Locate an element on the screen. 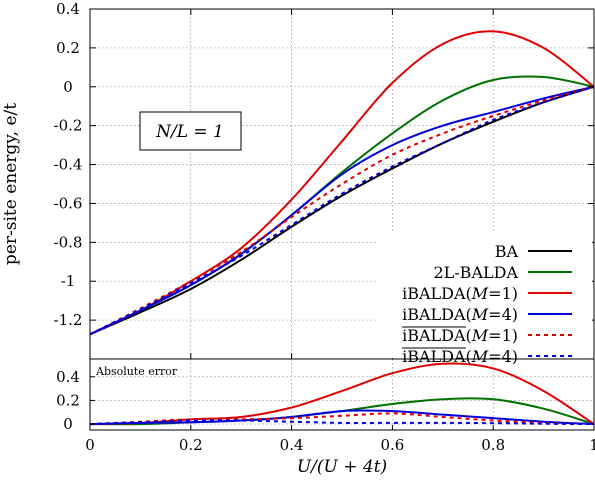  inset-gridlines is located at coordinates (342, 394).